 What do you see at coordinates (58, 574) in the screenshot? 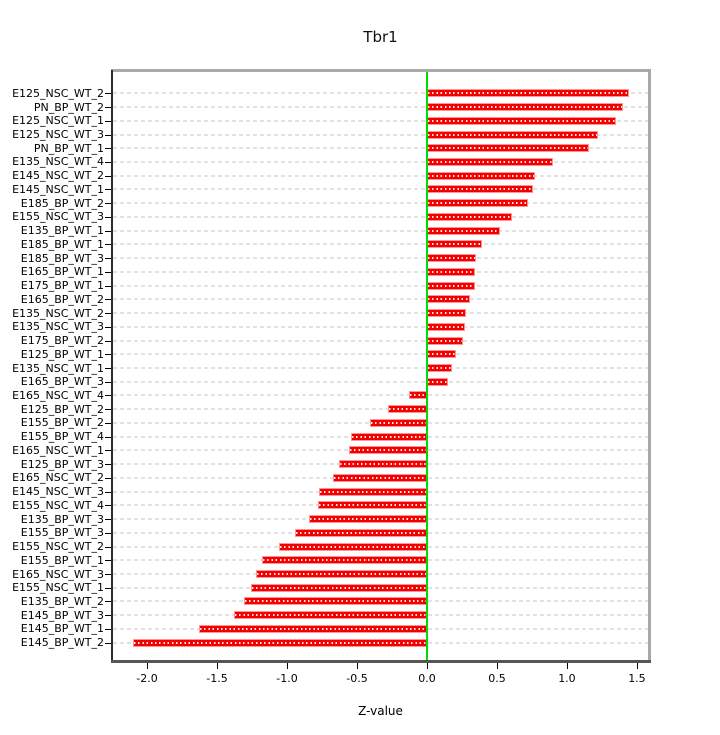
I see `y-tick-label: E165_NSC_WT_3` at bounding box center [58, 574].